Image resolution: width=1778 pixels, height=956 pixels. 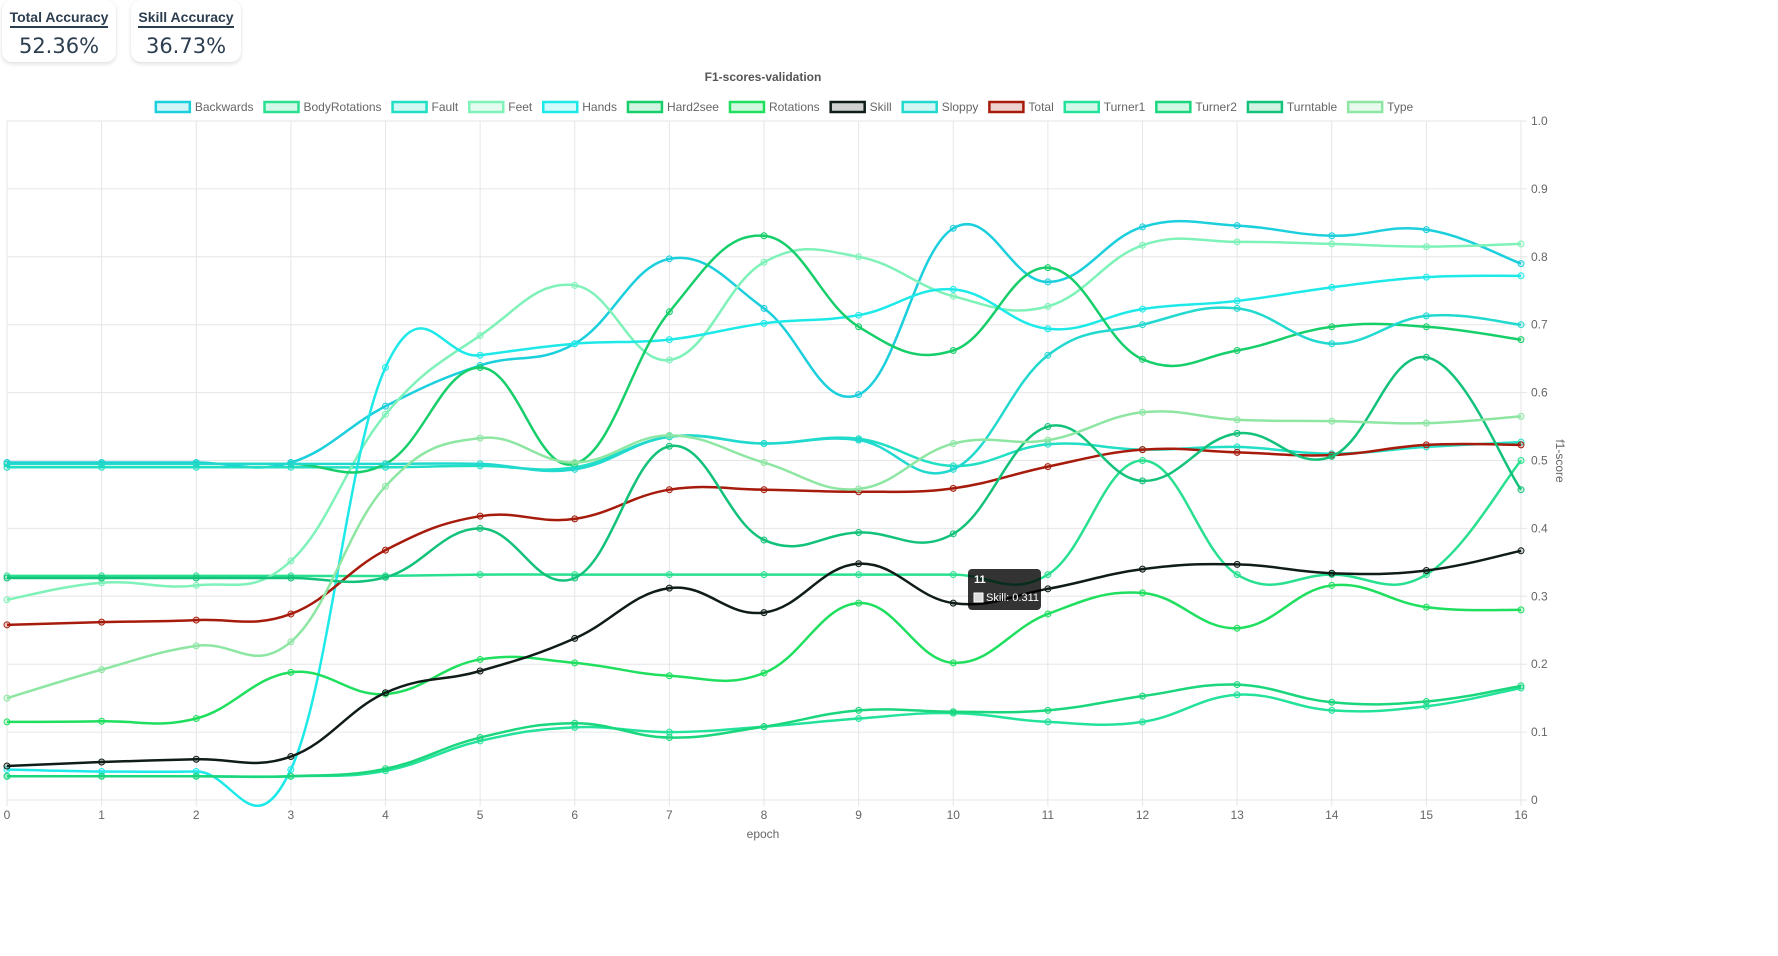 I want to click on legend-item-turner2: Turner2, so click(x=1196, y=107).